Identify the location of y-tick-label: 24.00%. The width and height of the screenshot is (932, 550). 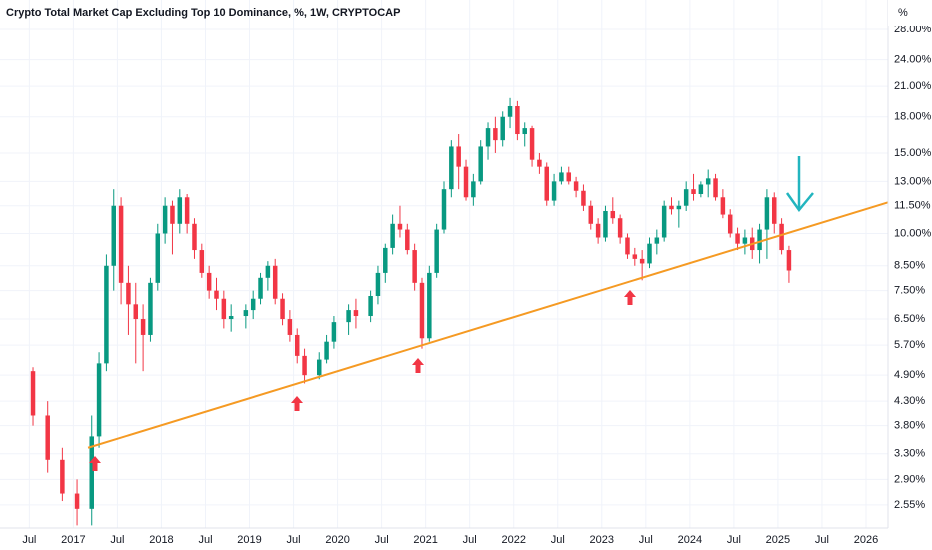
(913, 60).